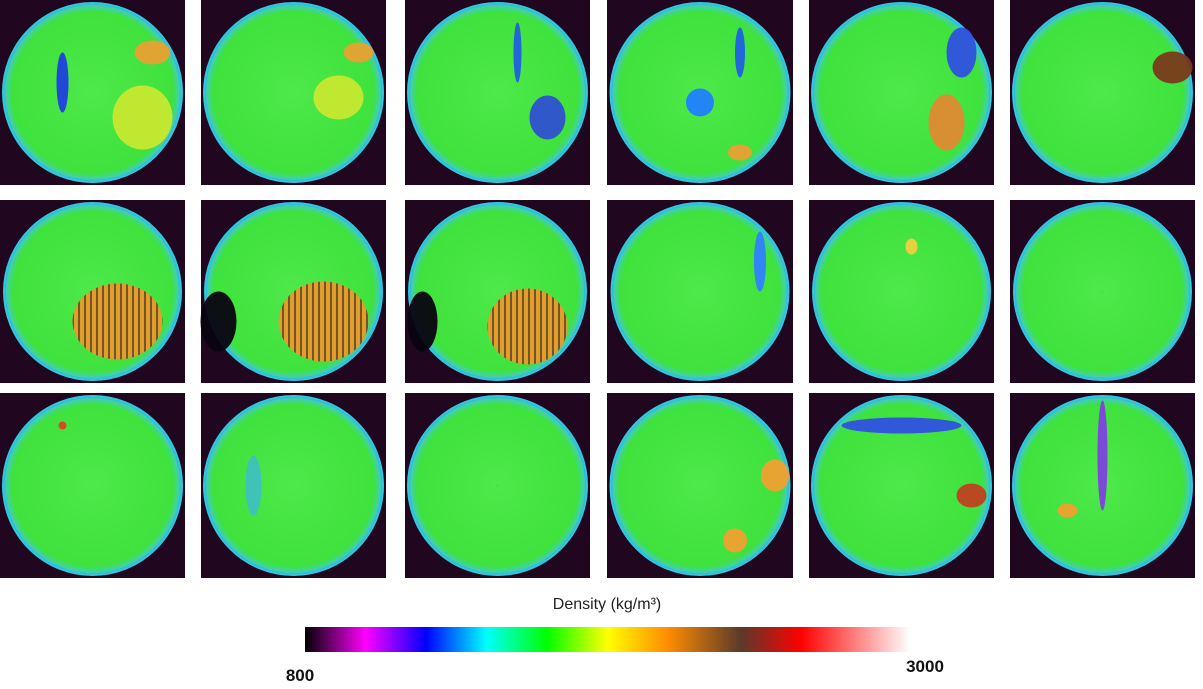 This screenshot has height=689, width=1203. What do you see at coordinates (925, 666) in the screenshot?
I see `colorbar-max: 3000` at bounding box center [925, 666].